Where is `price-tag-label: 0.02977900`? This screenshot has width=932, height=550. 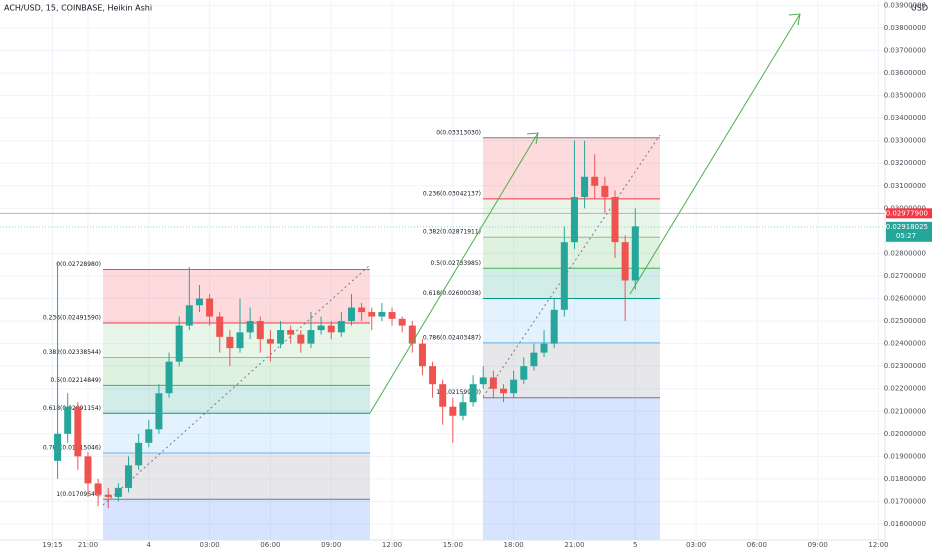 price-tag-label: 0.02977900 is located at coordinates (907, 213).